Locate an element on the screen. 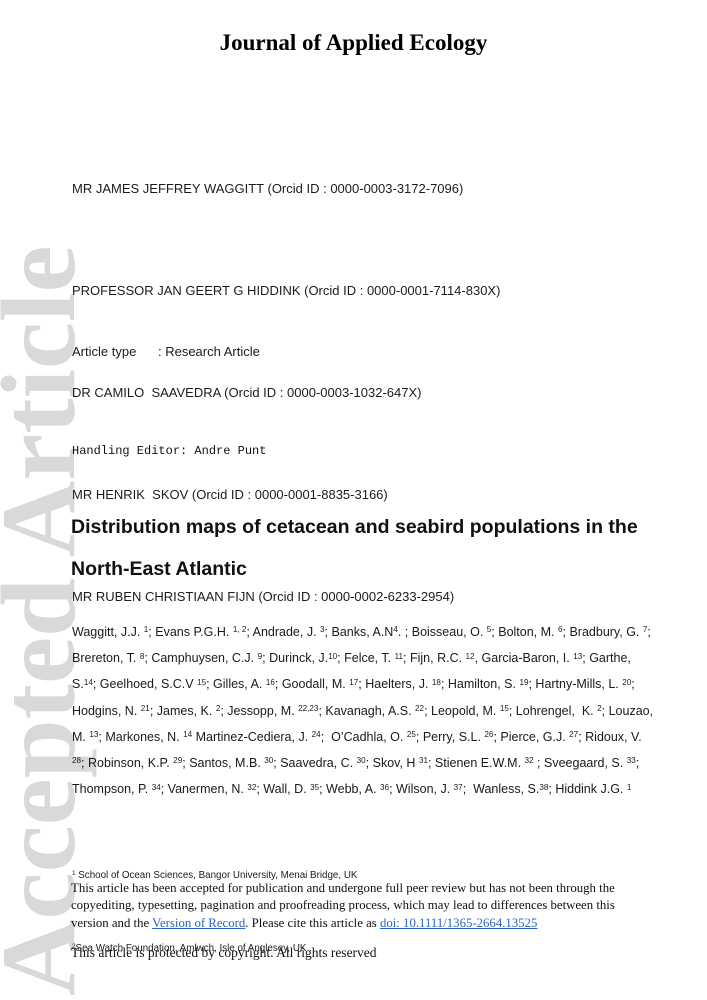  text-segment: . Please cite this article as is located at coordinates (312, 922).